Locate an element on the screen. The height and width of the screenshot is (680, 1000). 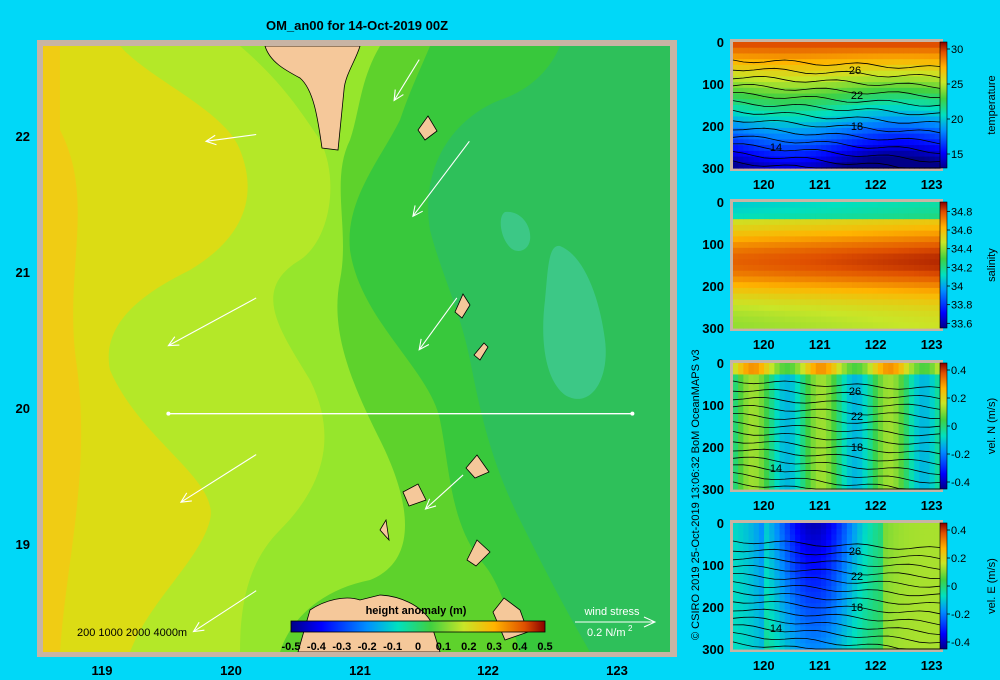
map-y-tick: 20 is located at coordinates (23, 408).